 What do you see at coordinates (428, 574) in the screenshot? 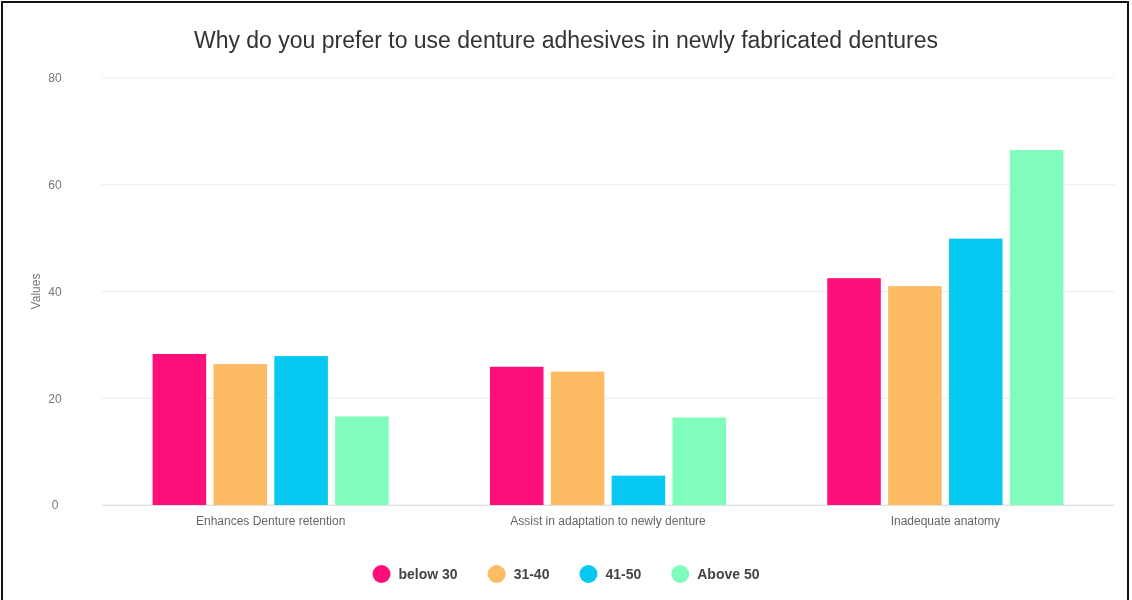
I see `legend-label: below 30` at bounding box center [428, 574].